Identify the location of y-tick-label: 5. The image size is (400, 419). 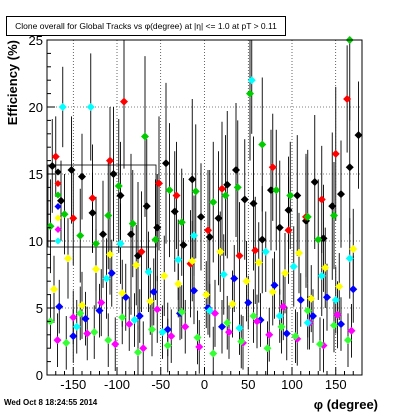
(39, 308).